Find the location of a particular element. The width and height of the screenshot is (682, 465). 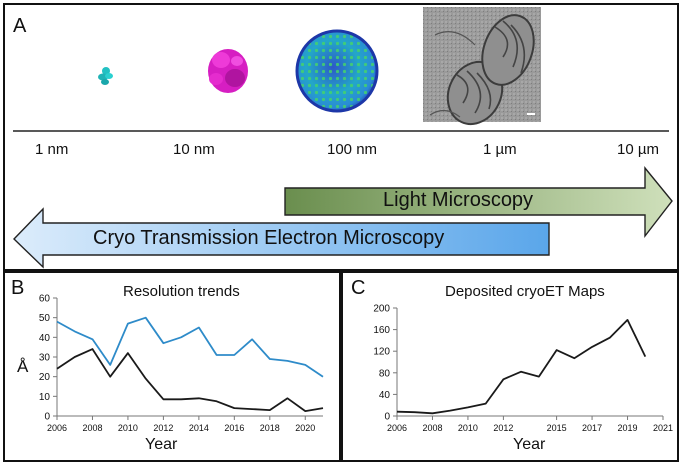

chart-b-ytick-label: 40 is located at coordinates (45, 338).